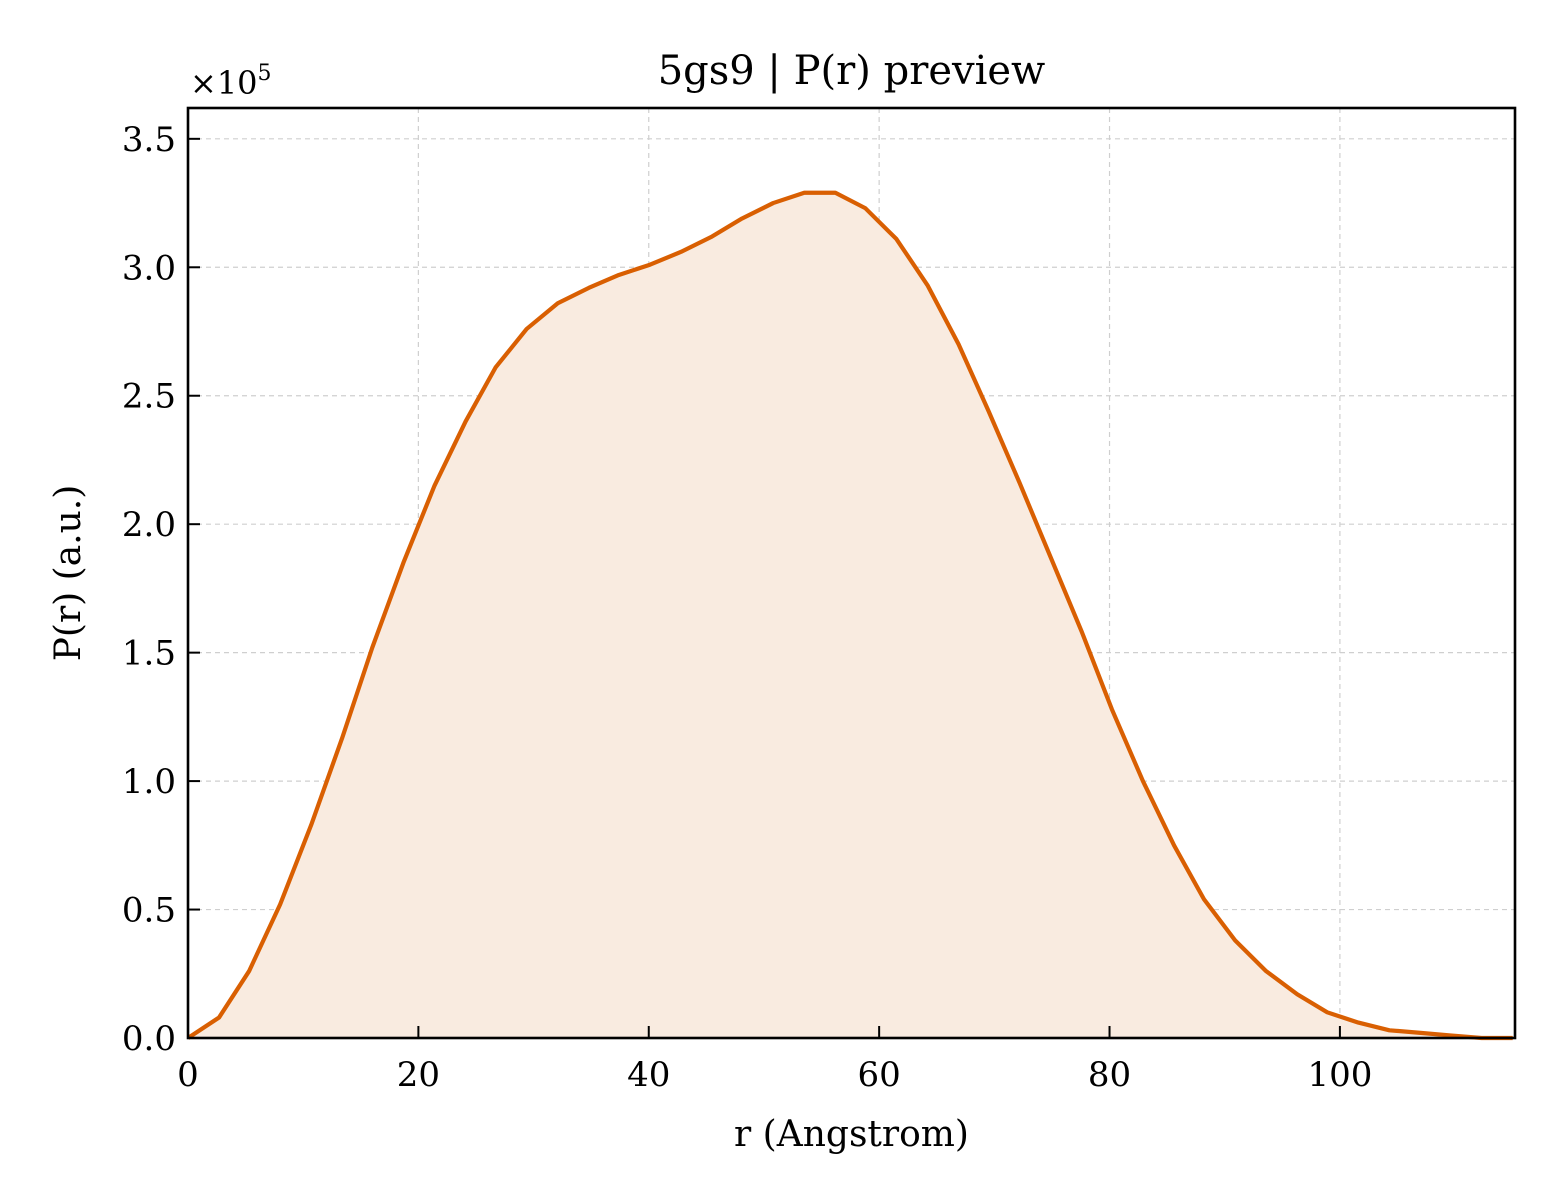  I want to click on y-tick-label: 3.5, so click(149, 140).